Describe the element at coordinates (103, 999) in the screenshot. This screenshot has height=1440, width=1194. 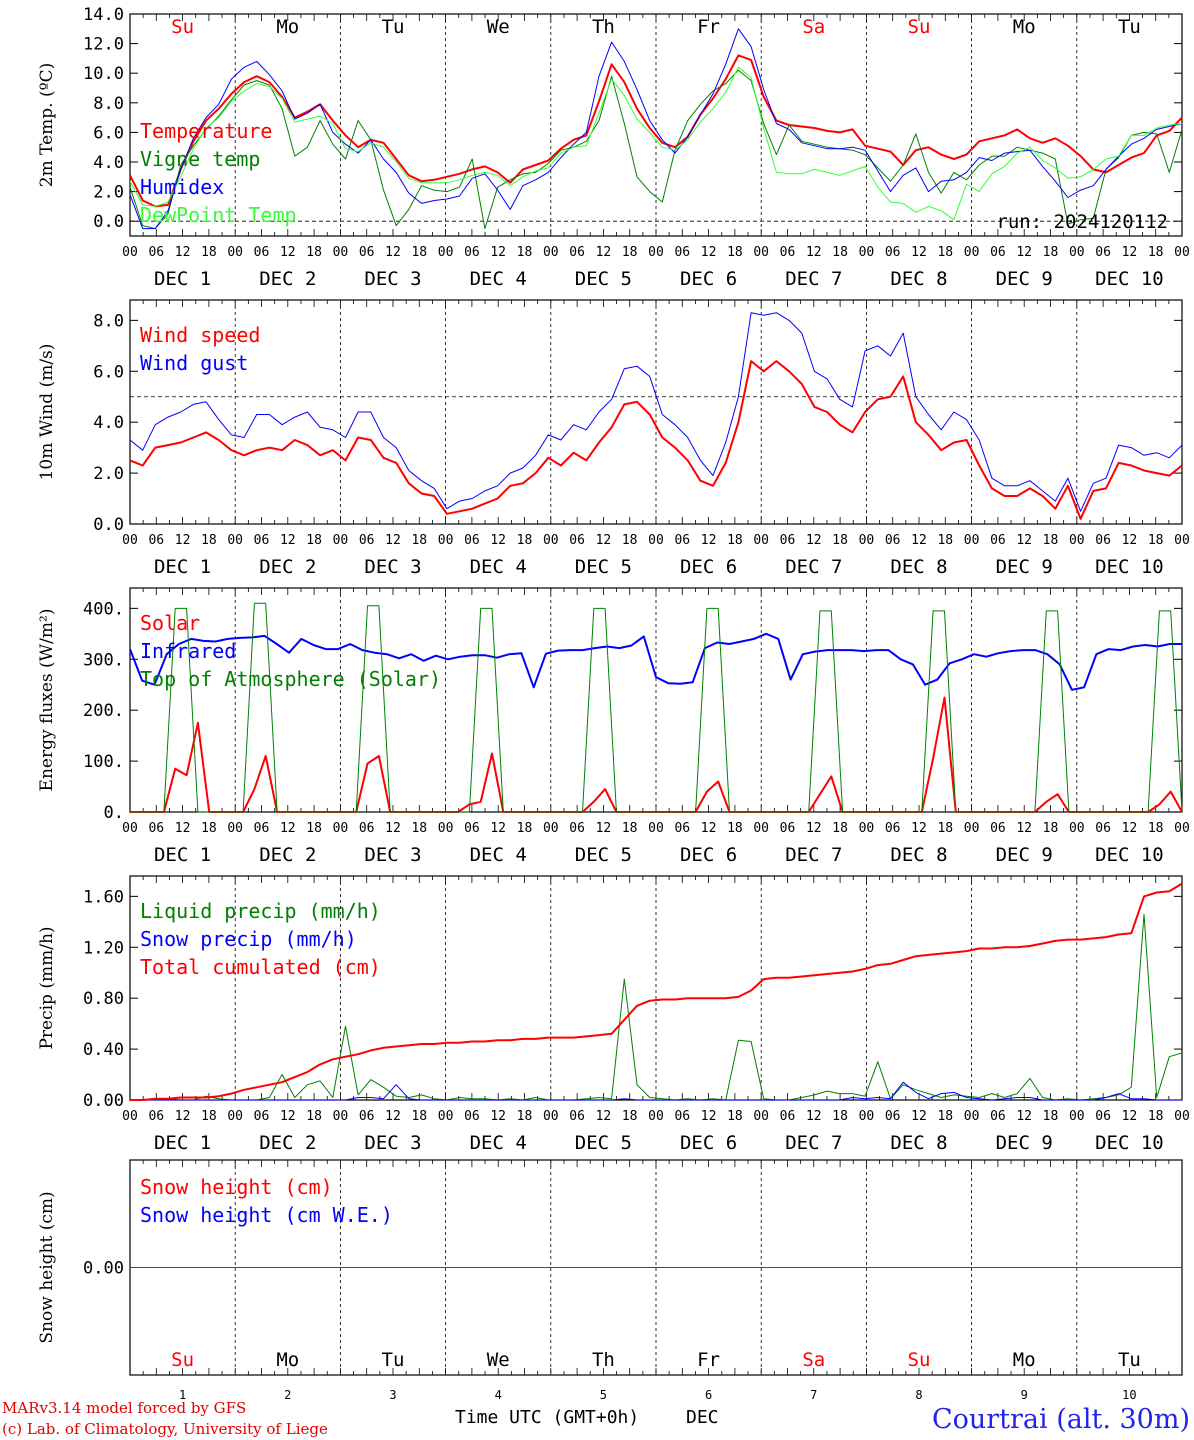
I see `y-tick-label: 0.80` at that location.